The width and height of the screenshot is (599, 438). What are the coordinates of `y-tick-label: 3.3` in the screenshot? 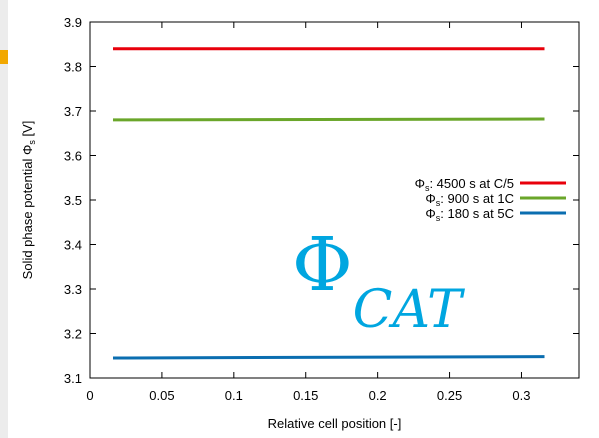 It's located at (73, 289).